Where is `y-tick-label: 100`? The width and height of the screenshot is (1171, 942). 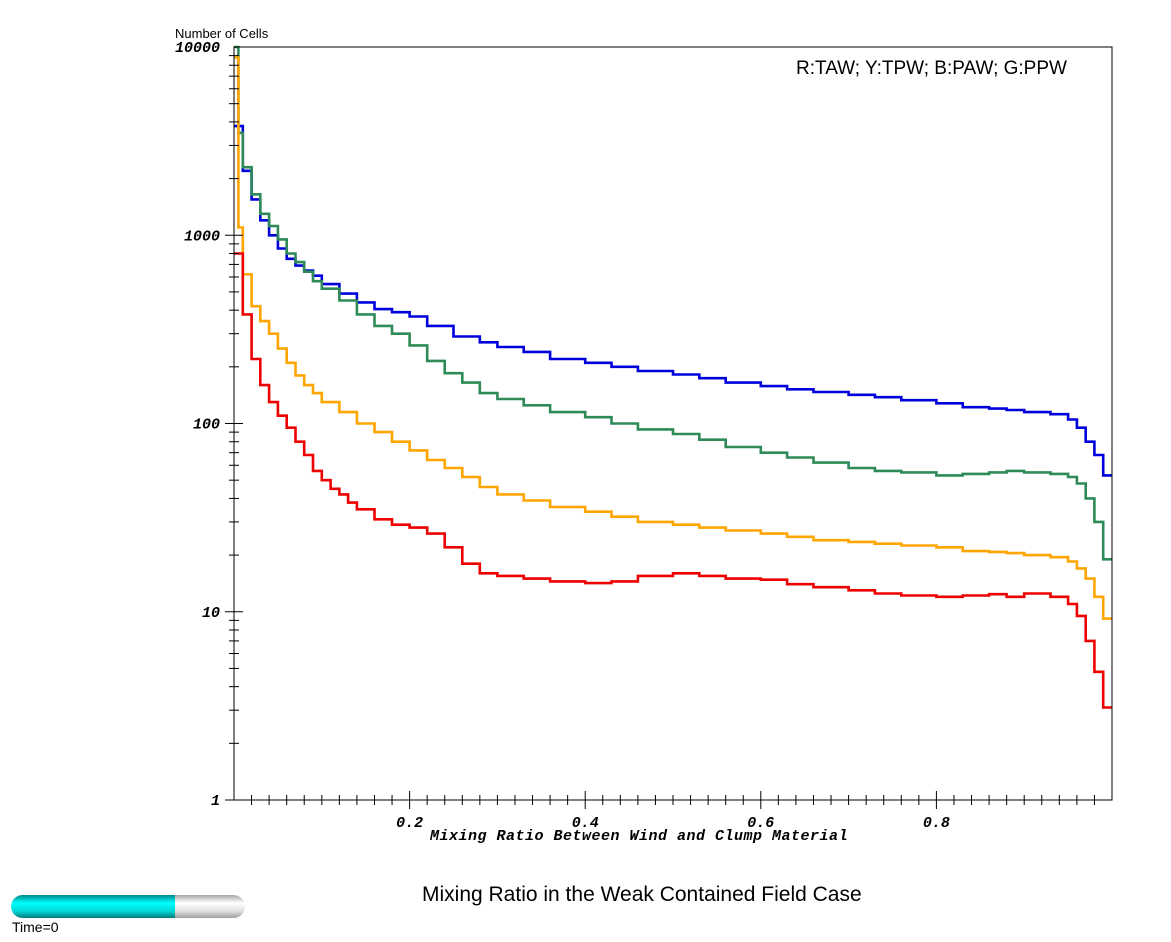
y-tick-label: 100 is located at coordinates (206, 425).